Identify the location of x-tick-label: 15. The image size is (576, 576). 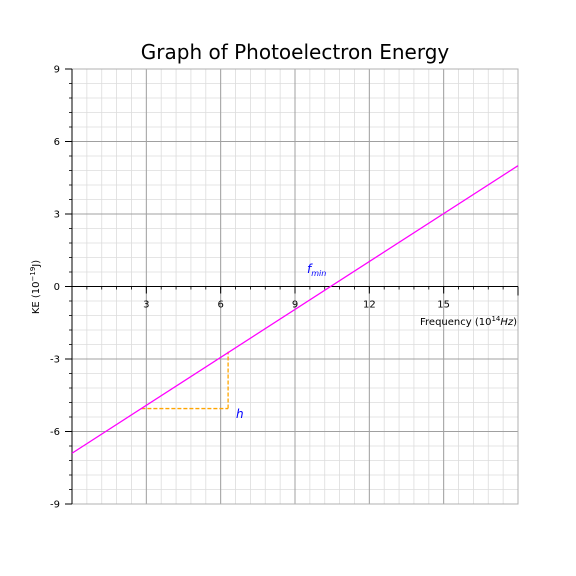
(443, 305).